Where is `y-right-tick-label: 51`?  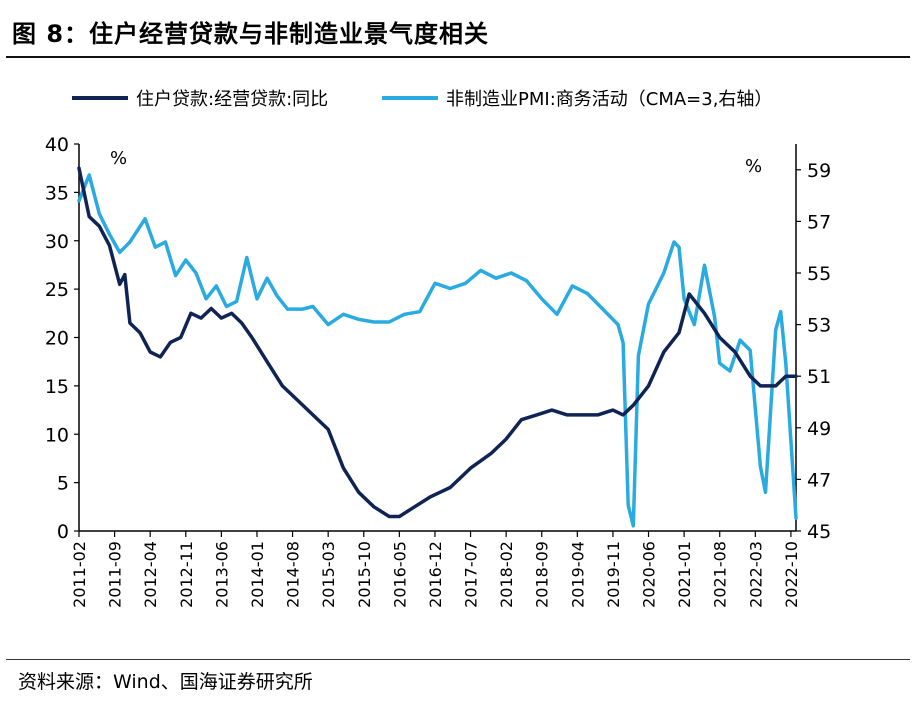
y-right-tick-label: 51 is located at coordinates (819, 377).